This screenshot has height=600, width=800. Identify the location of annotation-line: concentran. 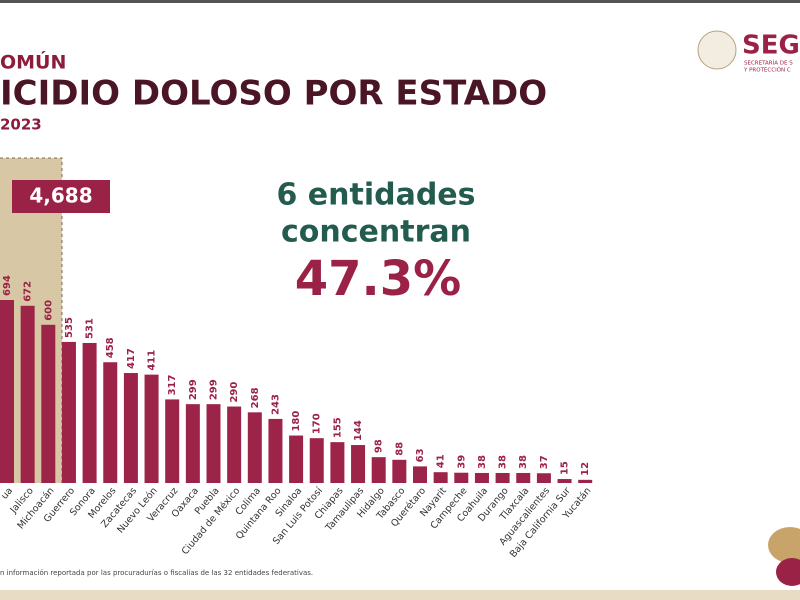
(376, 232).